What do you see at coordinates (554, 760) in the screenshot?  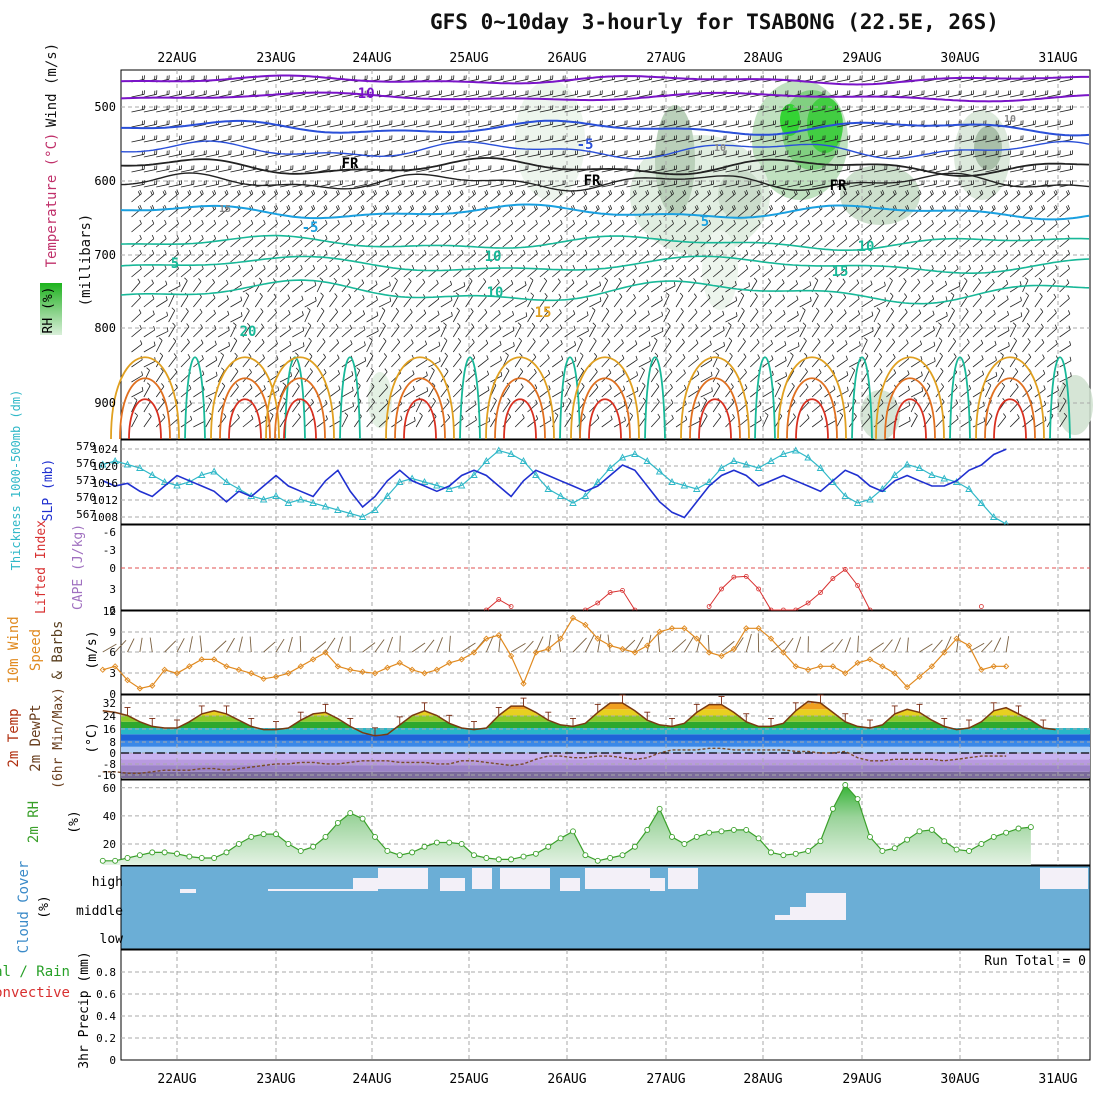 I see `dewpt-series` at bounding box center [554, 760].